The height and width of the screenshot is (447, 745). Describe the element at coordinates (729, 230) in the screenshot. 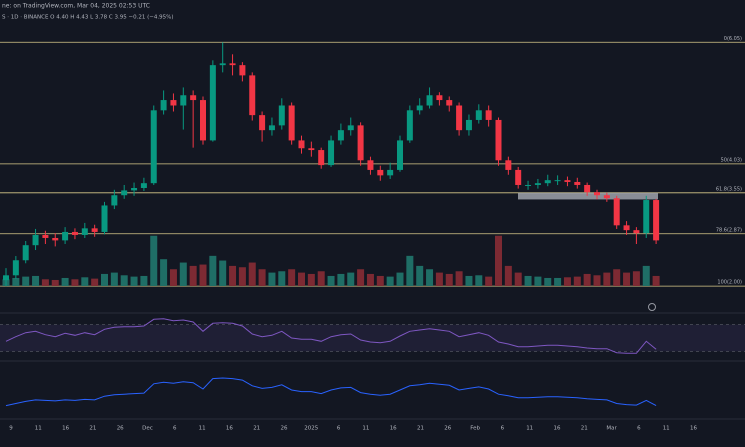

I see `fib-label: 78.6(2.87)` at that location.